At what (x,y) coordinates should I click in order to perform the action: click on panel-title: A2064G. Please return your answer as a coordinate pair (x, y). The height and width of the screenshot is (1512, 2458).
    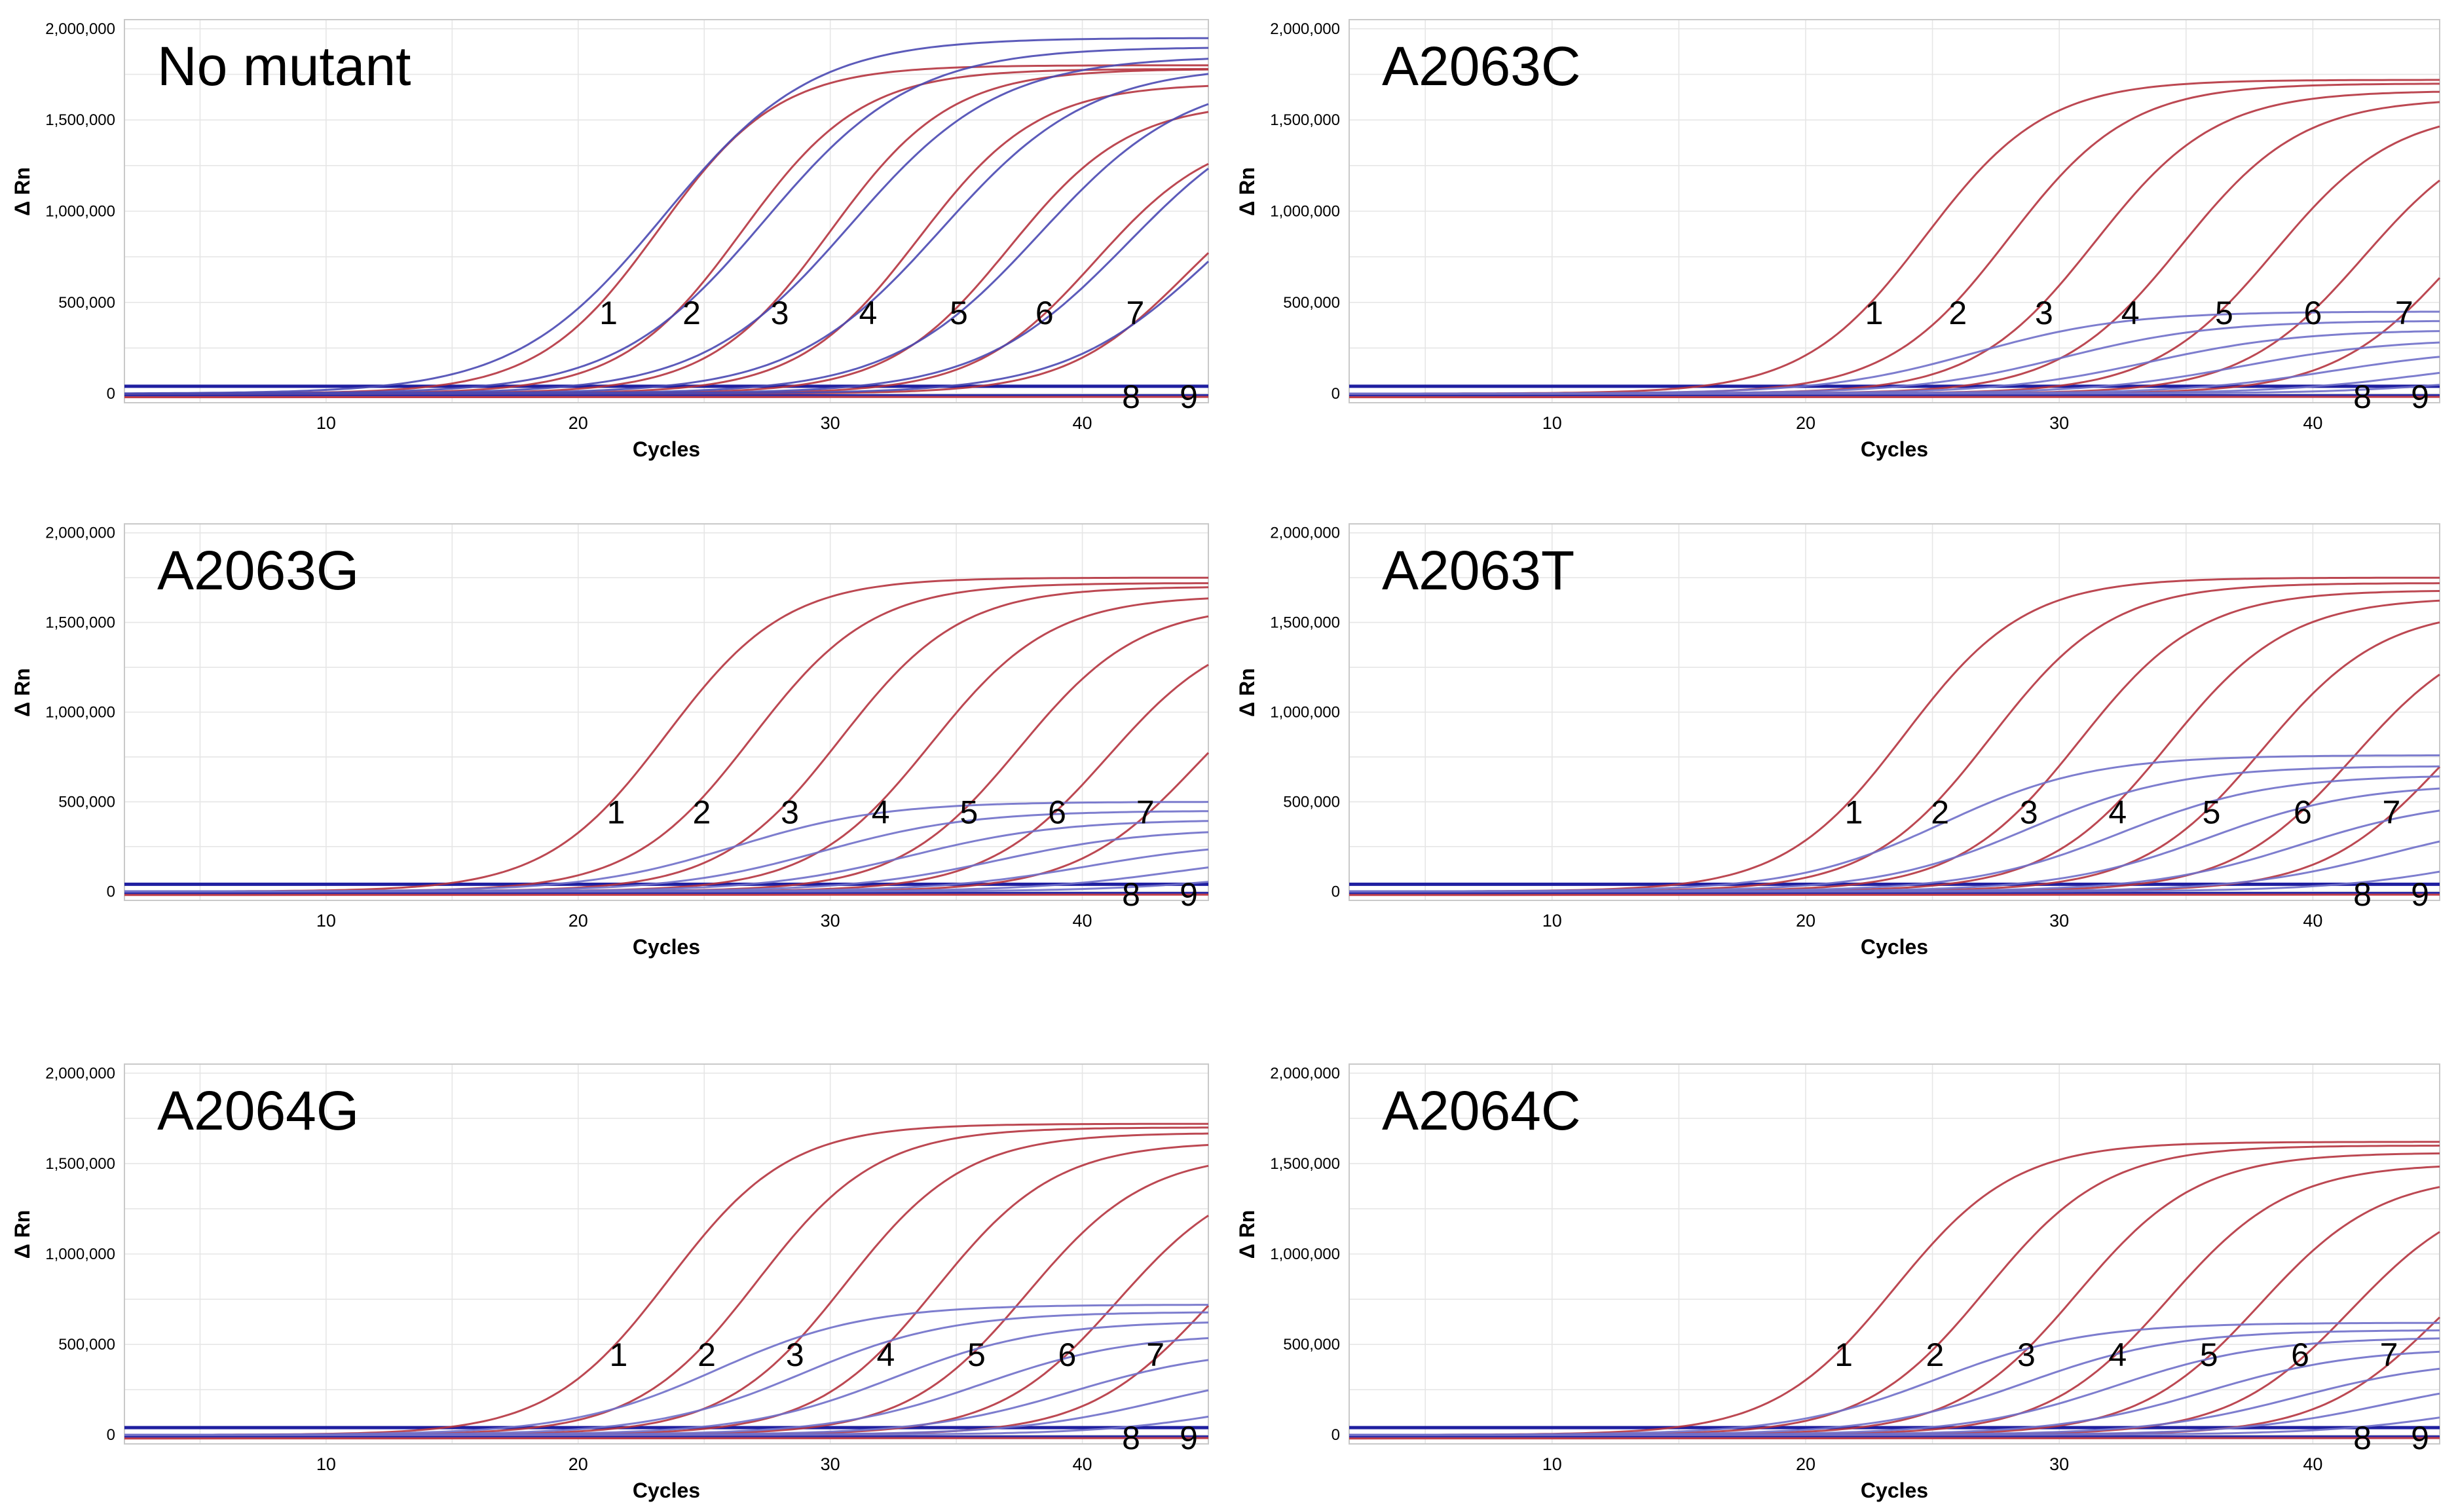
    Looking at the image, I should click on (258, 1110).